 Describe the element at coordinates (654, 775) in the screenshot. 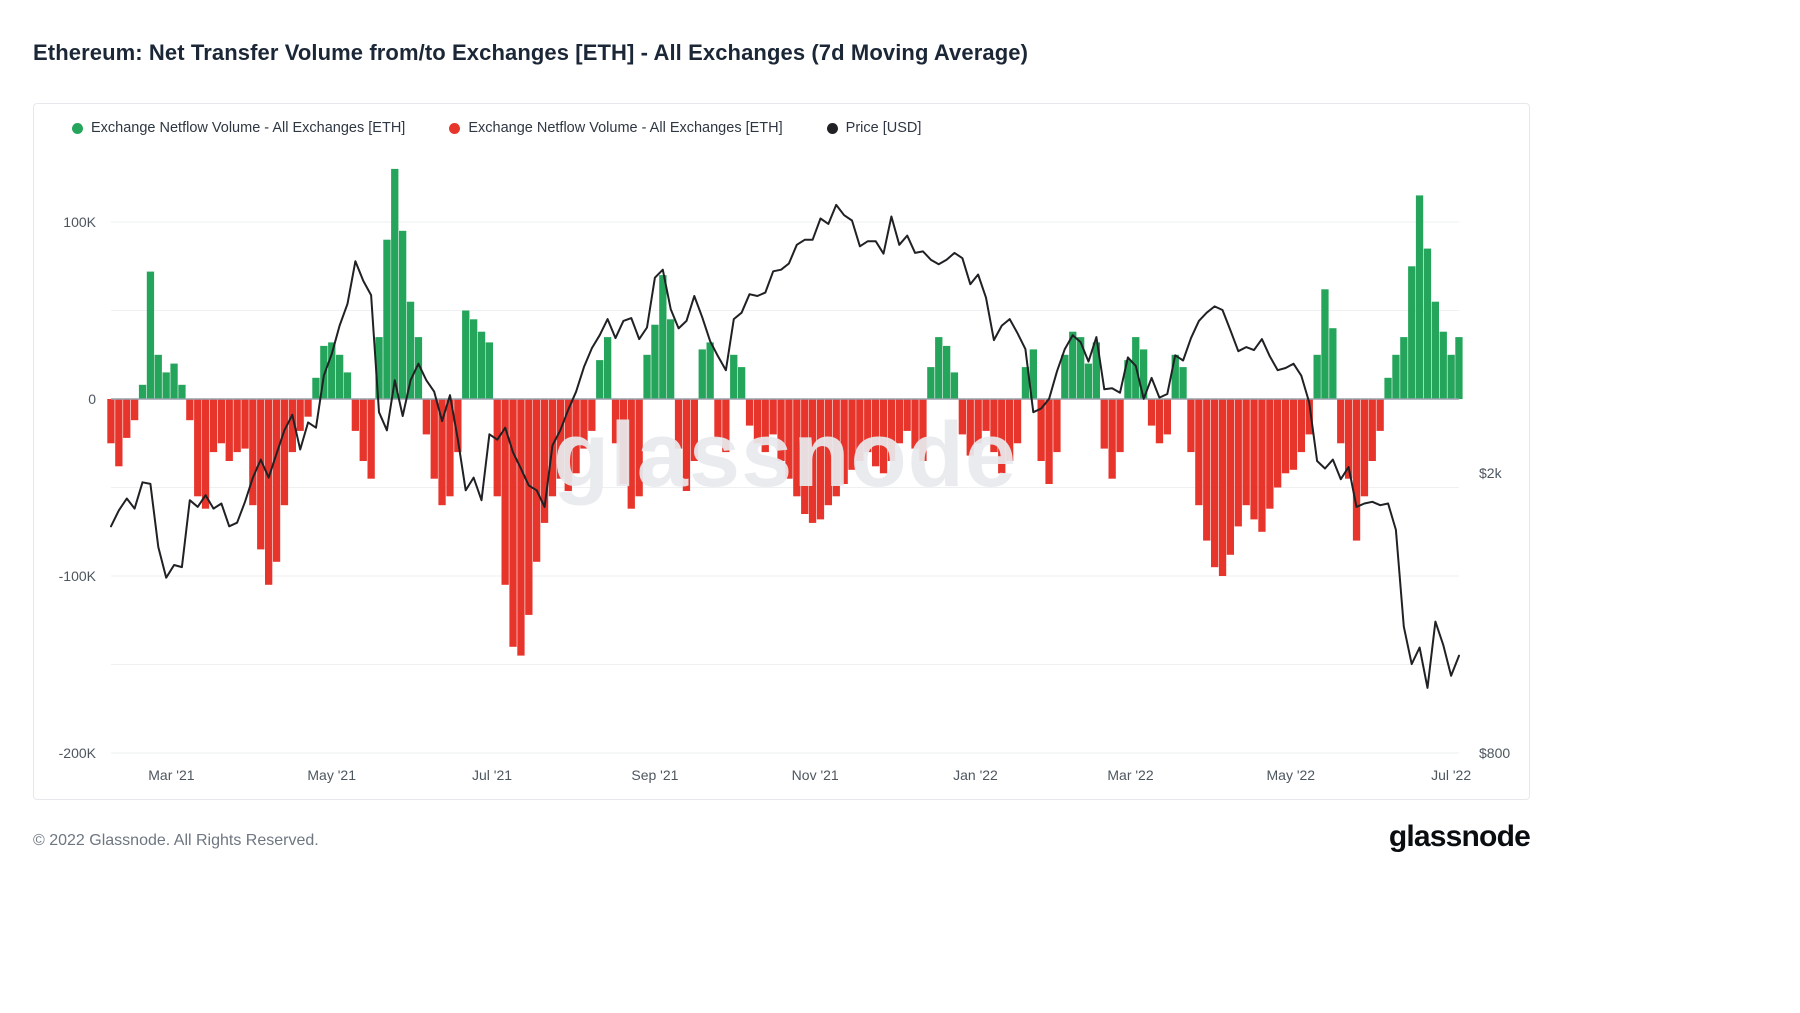

I see `svg-text: Sep '21` at that location.